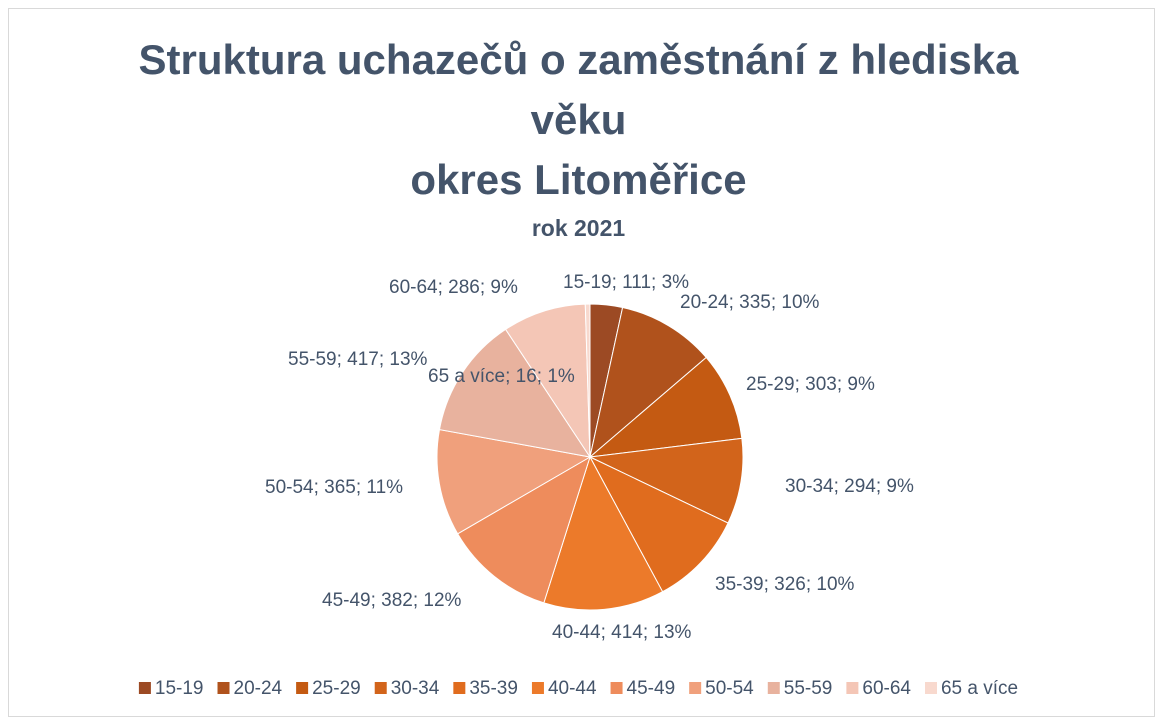  What do you see at coordinates (453, 287) in the screenshot?
I see `data-label: 60-64; 286; 9%` at bounding box center [453, 287].